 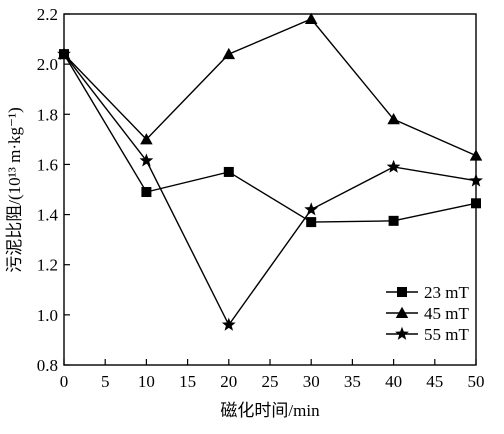 I want to click on legend-item: 23 mT, so click(x=427, y=292).